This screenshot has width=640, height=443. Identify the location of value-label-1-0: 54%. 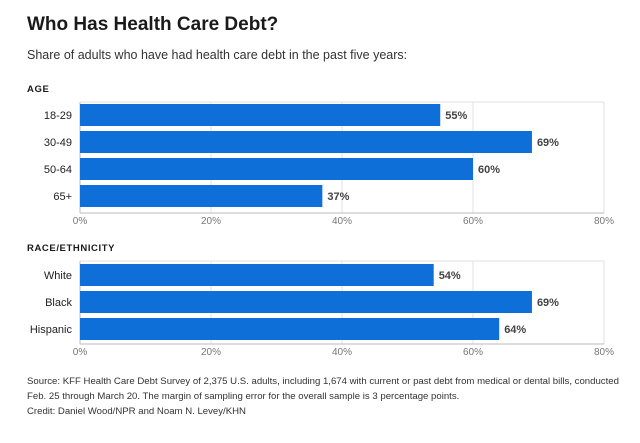
(450, 276).